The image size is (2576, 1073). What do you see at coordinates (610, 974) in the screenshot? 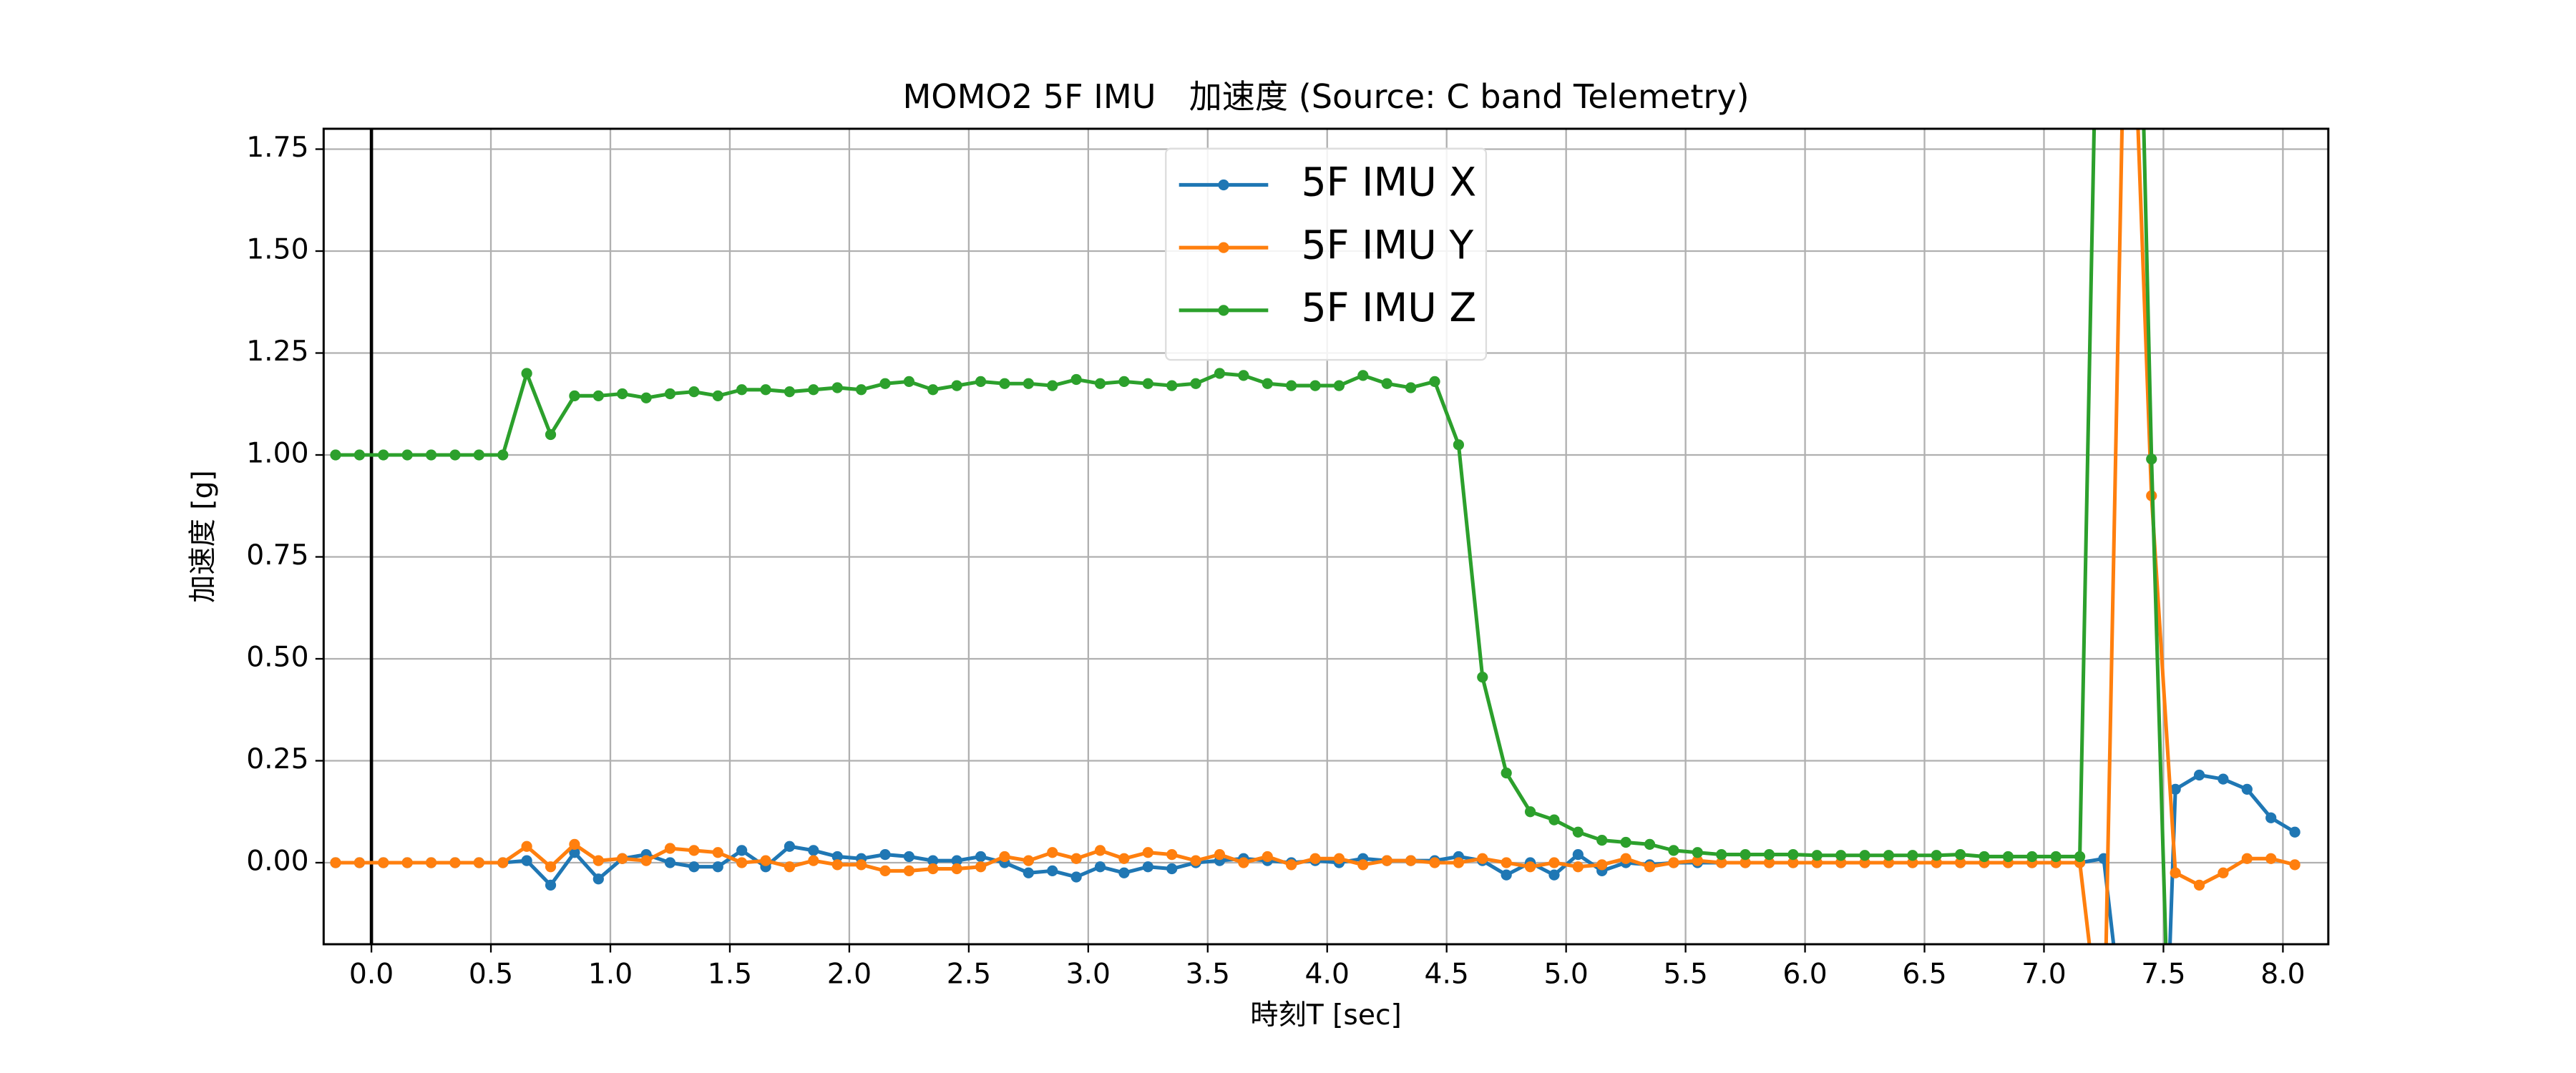
I see `x-tick-label: 1.0` at bounding box center [610, 974].